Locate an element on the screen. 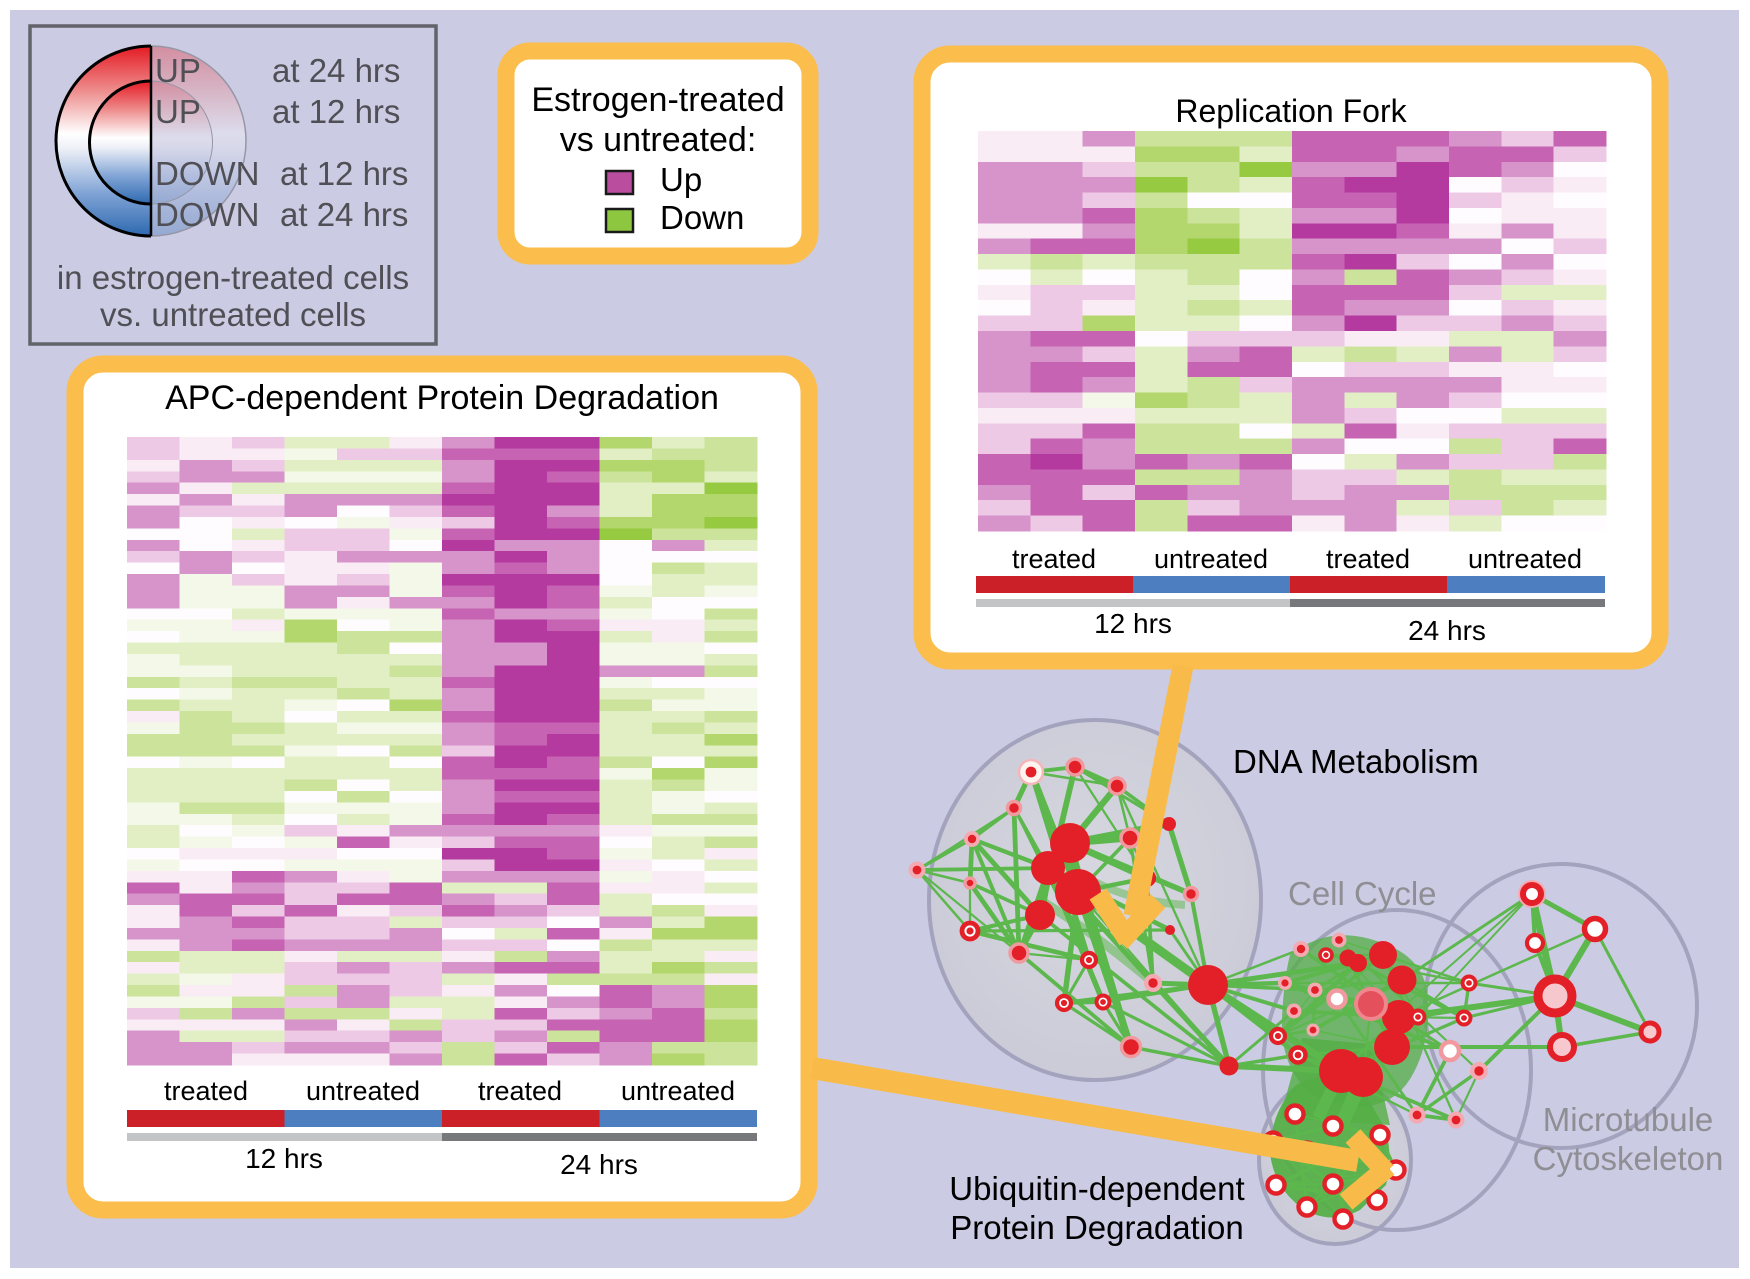  svg-text:APC-dependent Protein Degradat: APC-dependent Protein Degradation is located at coordinates (442, 398).